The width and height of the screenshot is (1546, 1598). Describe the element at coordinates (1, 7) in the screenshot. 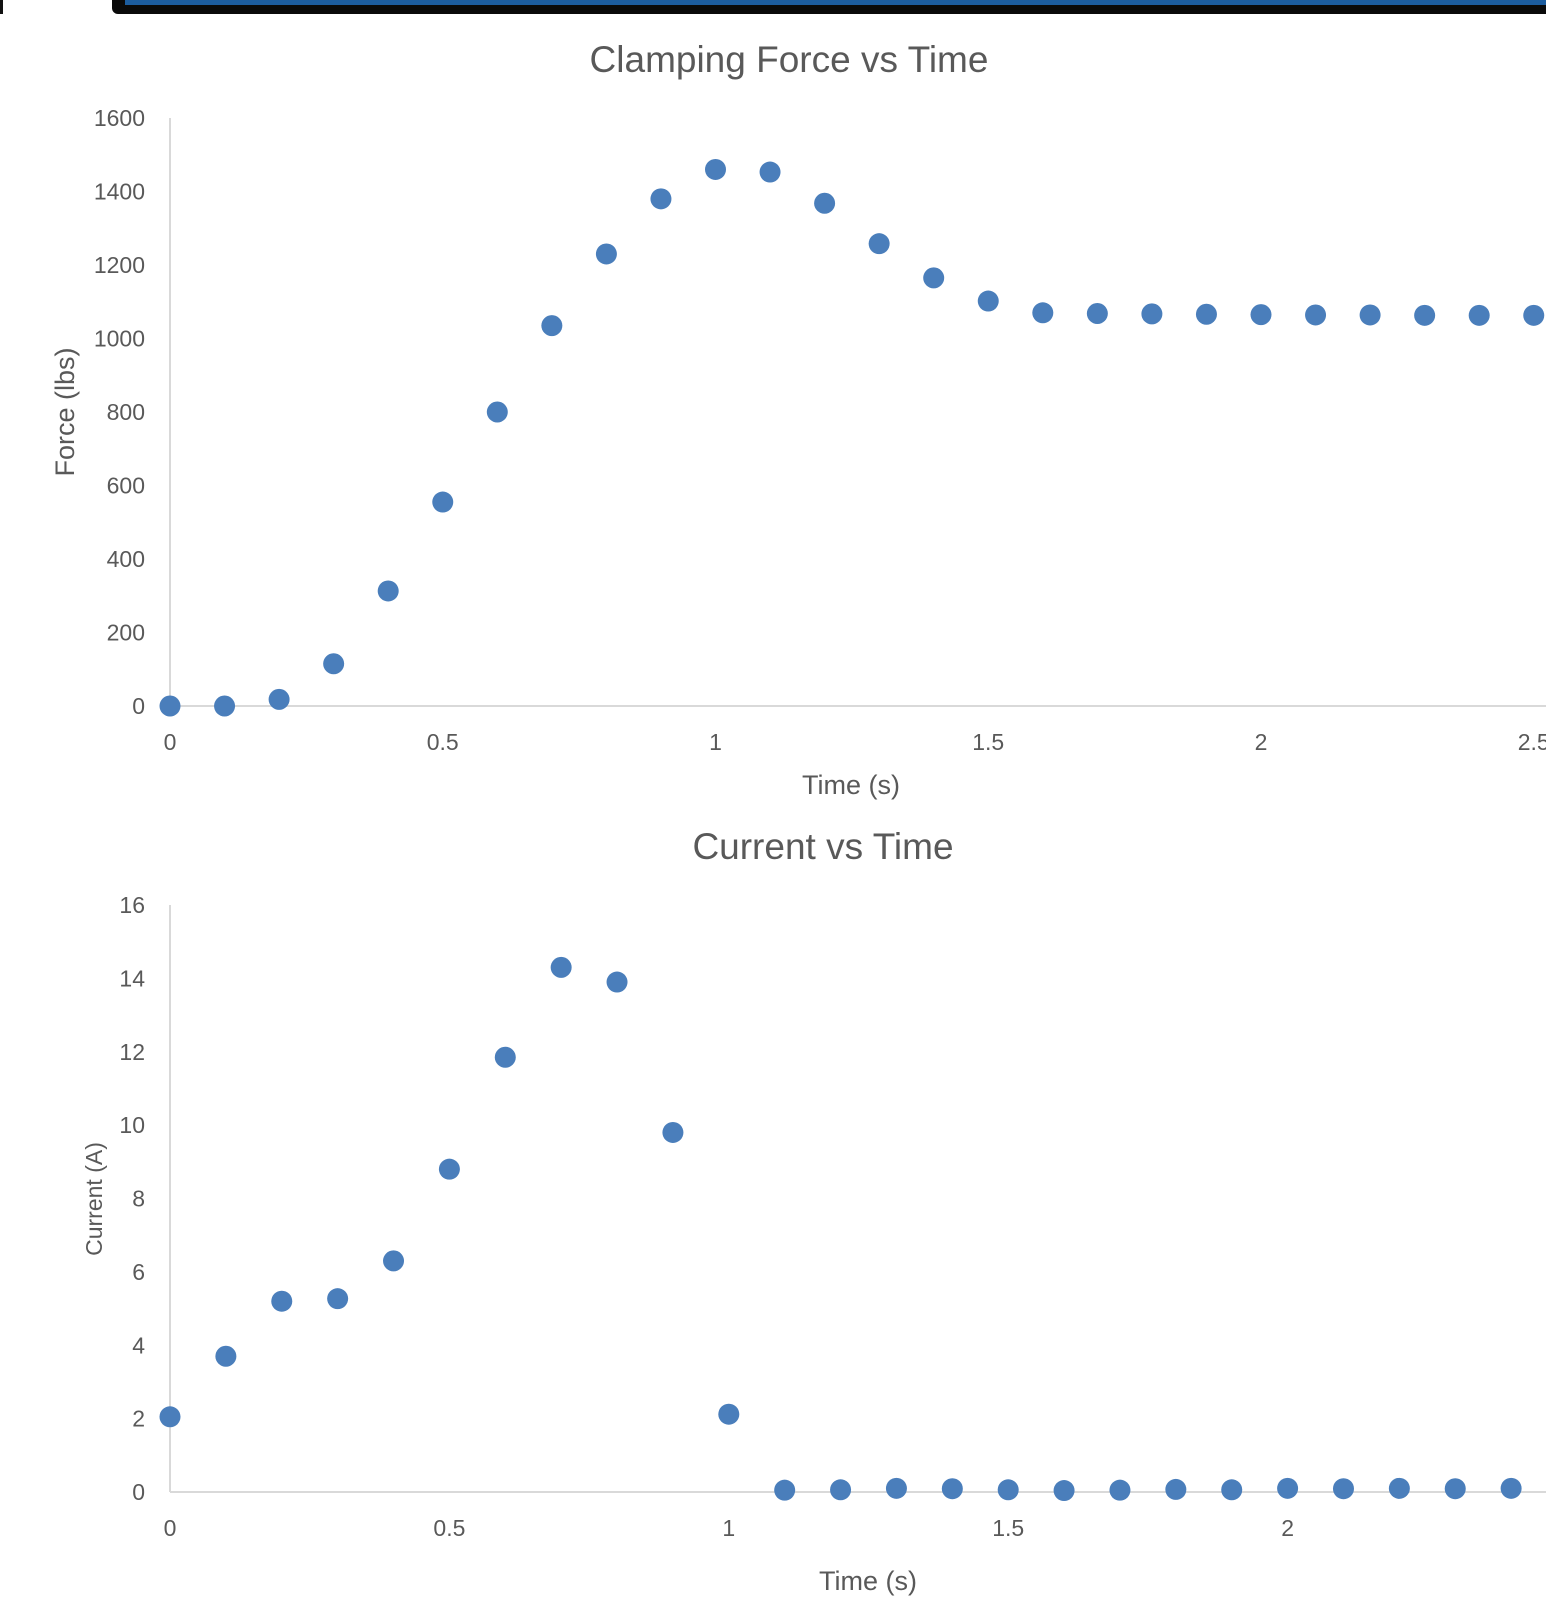

I see `window-edge-mark` at that location.